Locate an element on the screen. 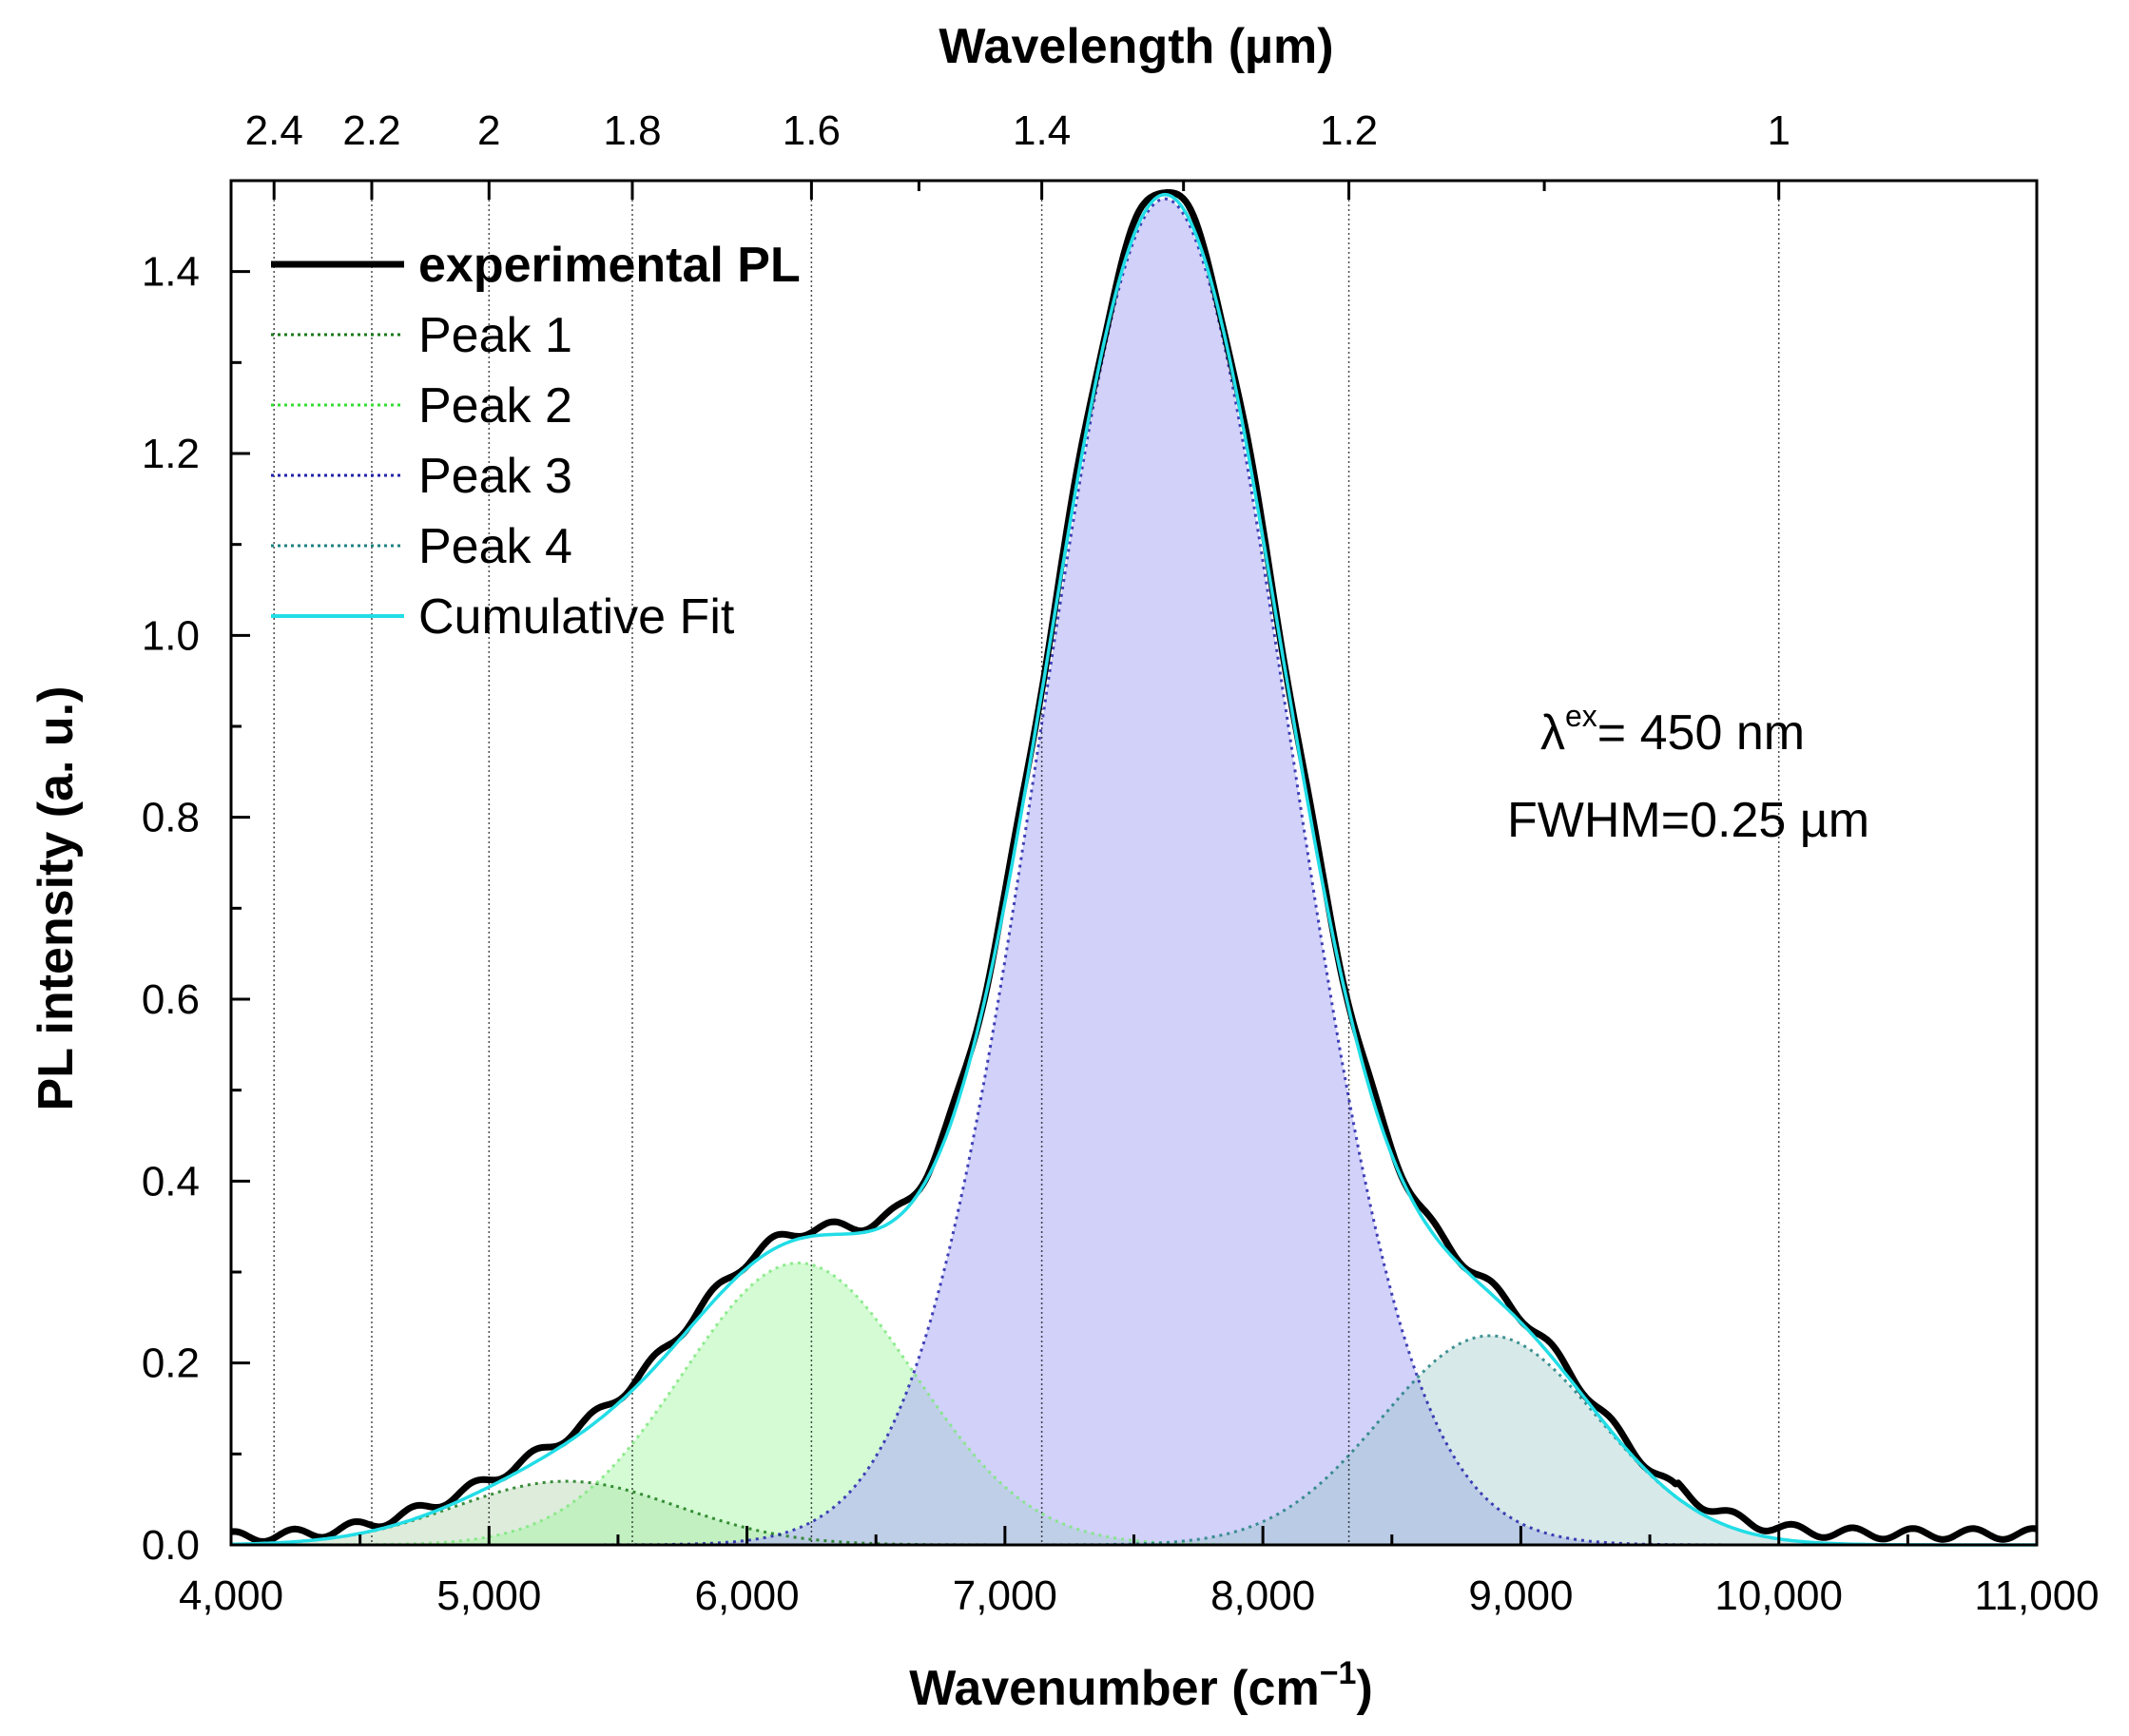 The image size is (2129, 1736). legend-label-peak-2: Peak 2 is located at coordinates (495, 406).